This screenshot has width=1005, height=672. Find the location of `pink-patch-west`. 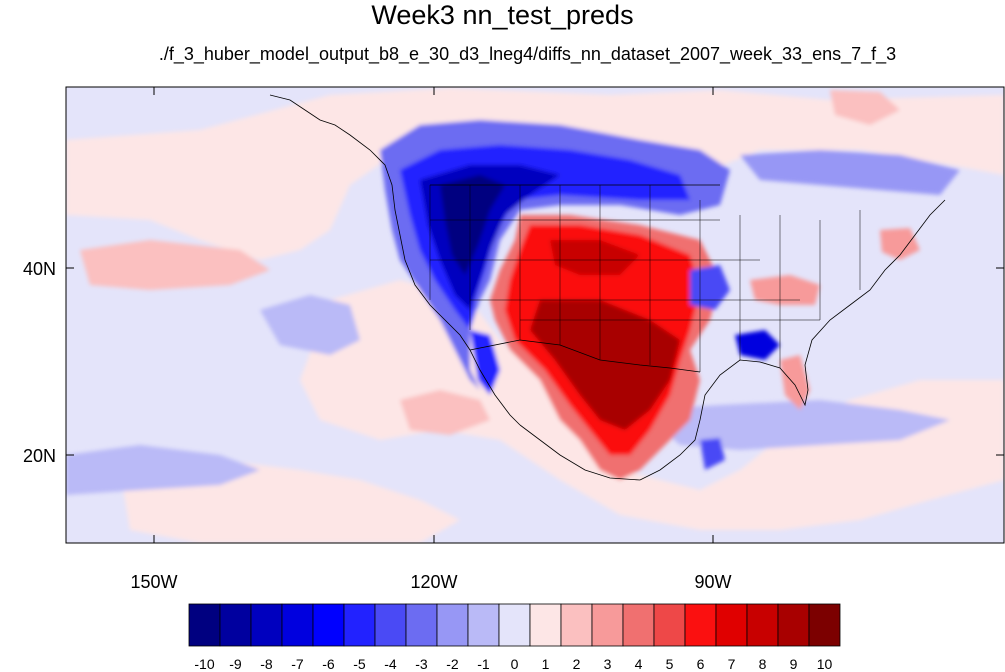

pink-patch-west is located at coordinates (175, 265).